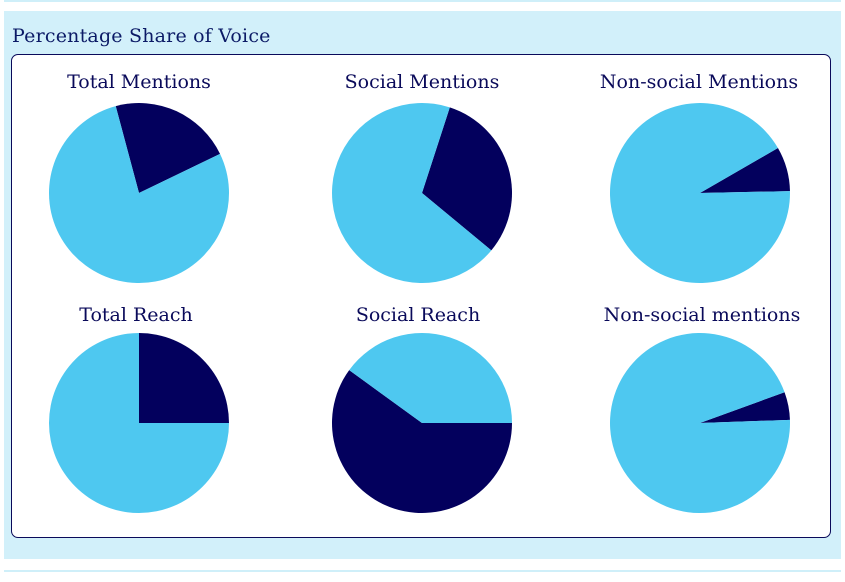 This screenshot has width=845, height=582. What do you see at coordinates (135, 315) in the screenshot?
I see `pie-title-3: Total Reach` at bounding box center [135, 315].